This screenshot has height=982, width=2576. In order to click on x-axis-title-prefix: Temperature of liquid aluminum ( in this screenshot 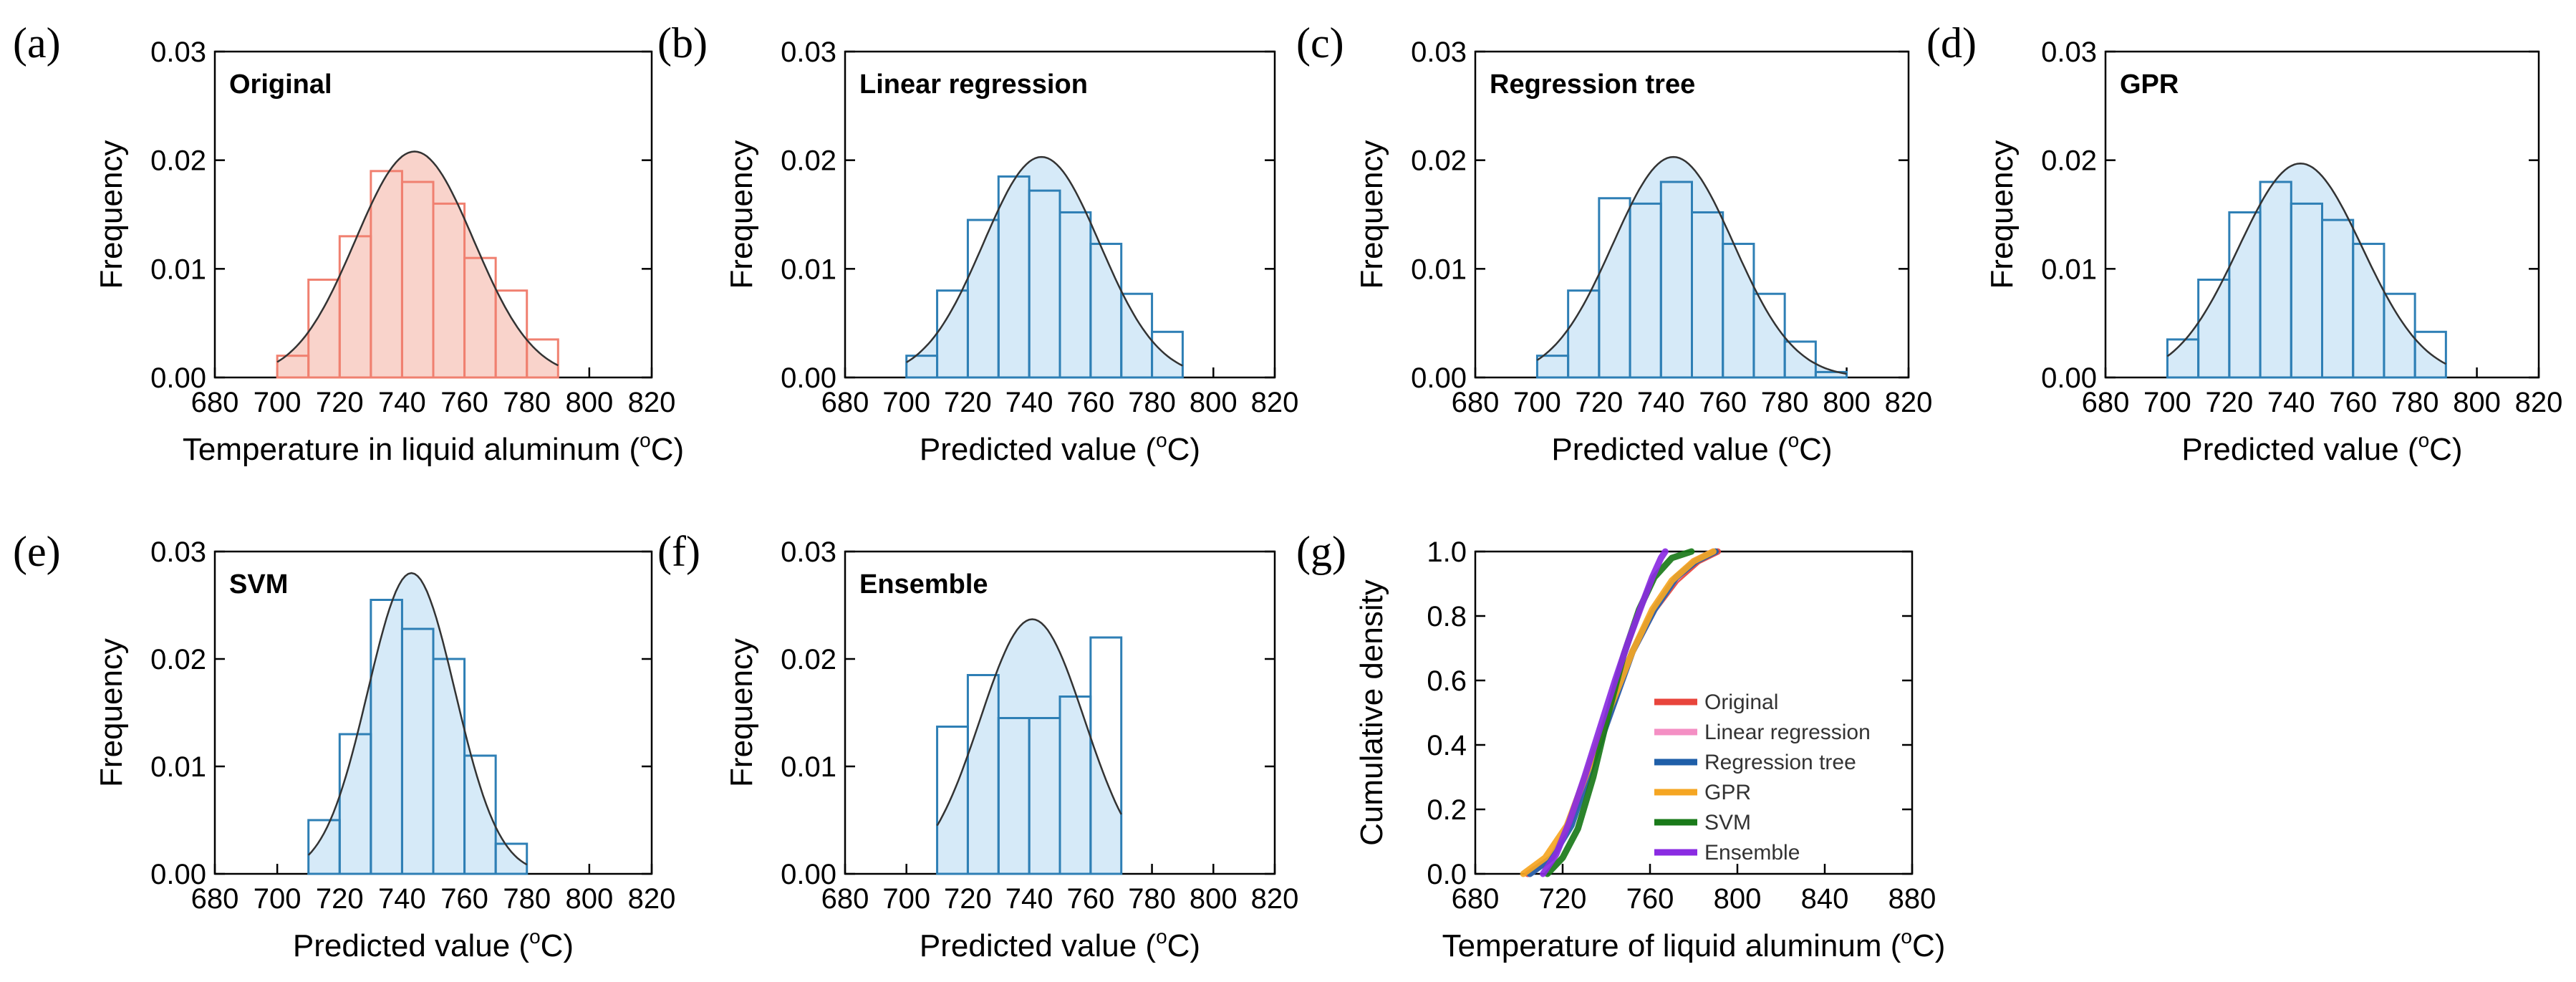, I will do `click(1671, 946)`.